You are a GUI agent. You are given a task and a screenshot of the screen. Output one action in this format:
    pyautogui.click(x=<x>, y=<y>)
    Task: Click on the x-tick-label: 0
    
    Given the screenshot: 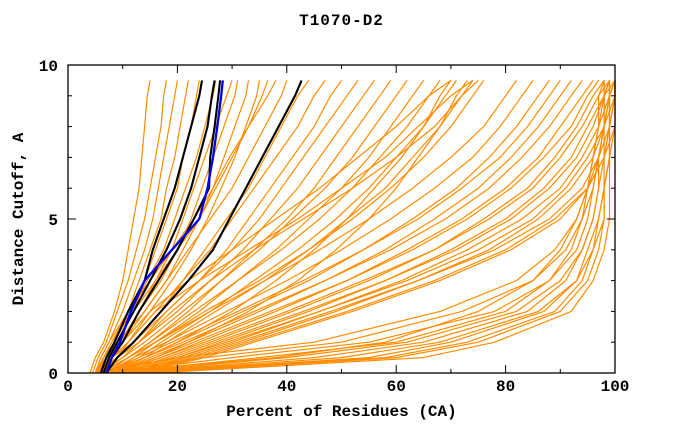 What is the action you would take?
    pyautogui.click(x=68, y=387)
    